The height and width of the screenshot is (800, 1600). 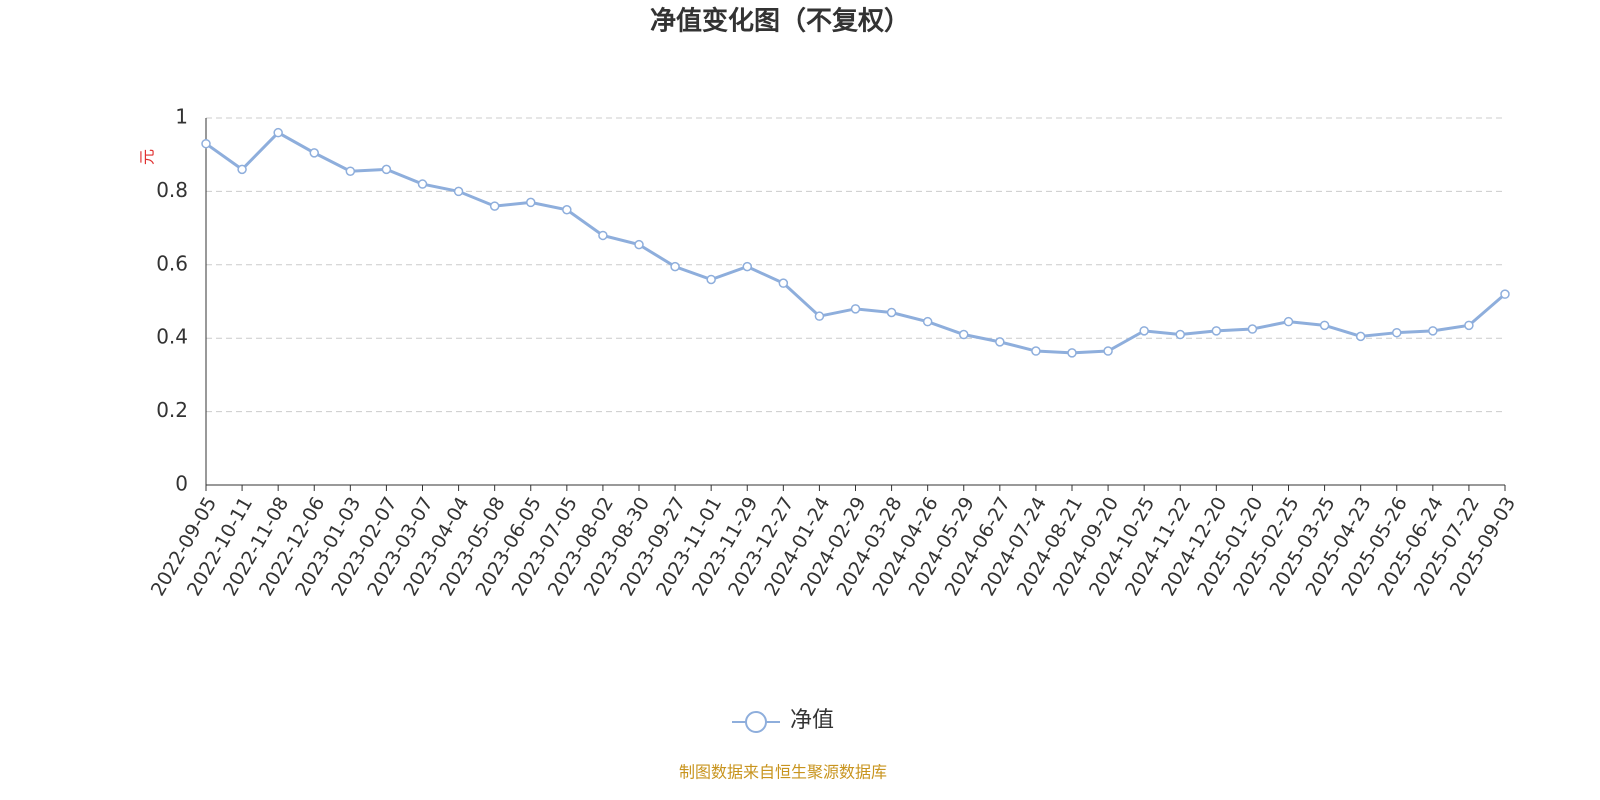 What do you see at coordinates (181, 484) in the screenshot?
I see `y-tick-label: 0` at bounding box center [181, 484].